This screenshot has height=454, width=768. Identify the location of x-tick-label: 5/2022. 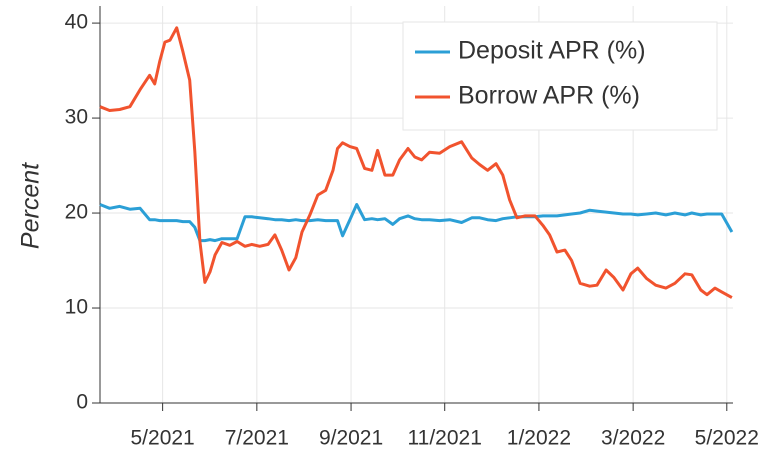
(727, 438).